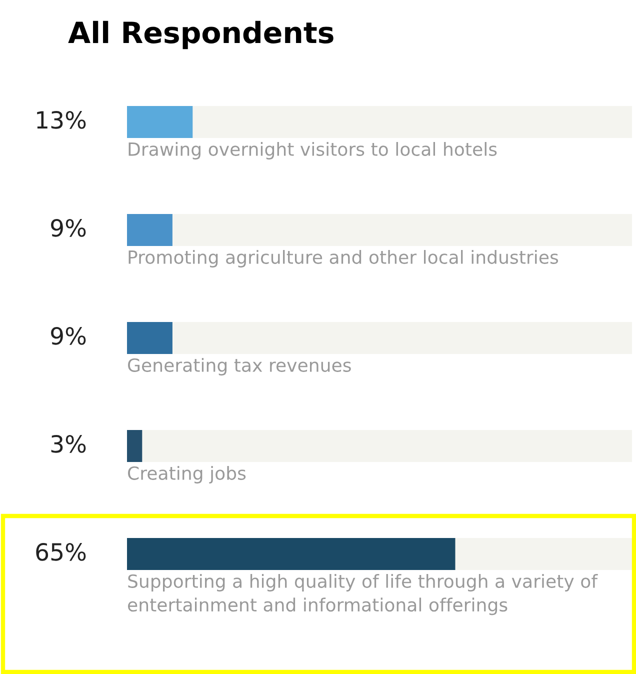 This screenshot has height=674, width=636. I want to click on y-tick-label: Promoting agriculture and other local industries, so click(343, 259).